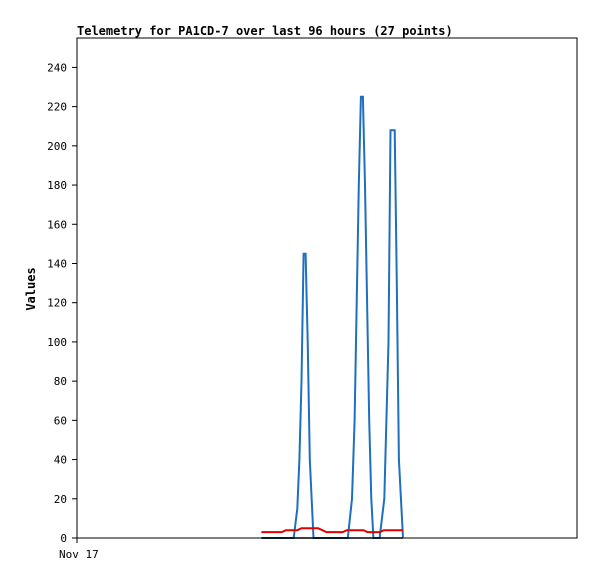  I want to click on y-tick-label: 160, so click(57, 224).